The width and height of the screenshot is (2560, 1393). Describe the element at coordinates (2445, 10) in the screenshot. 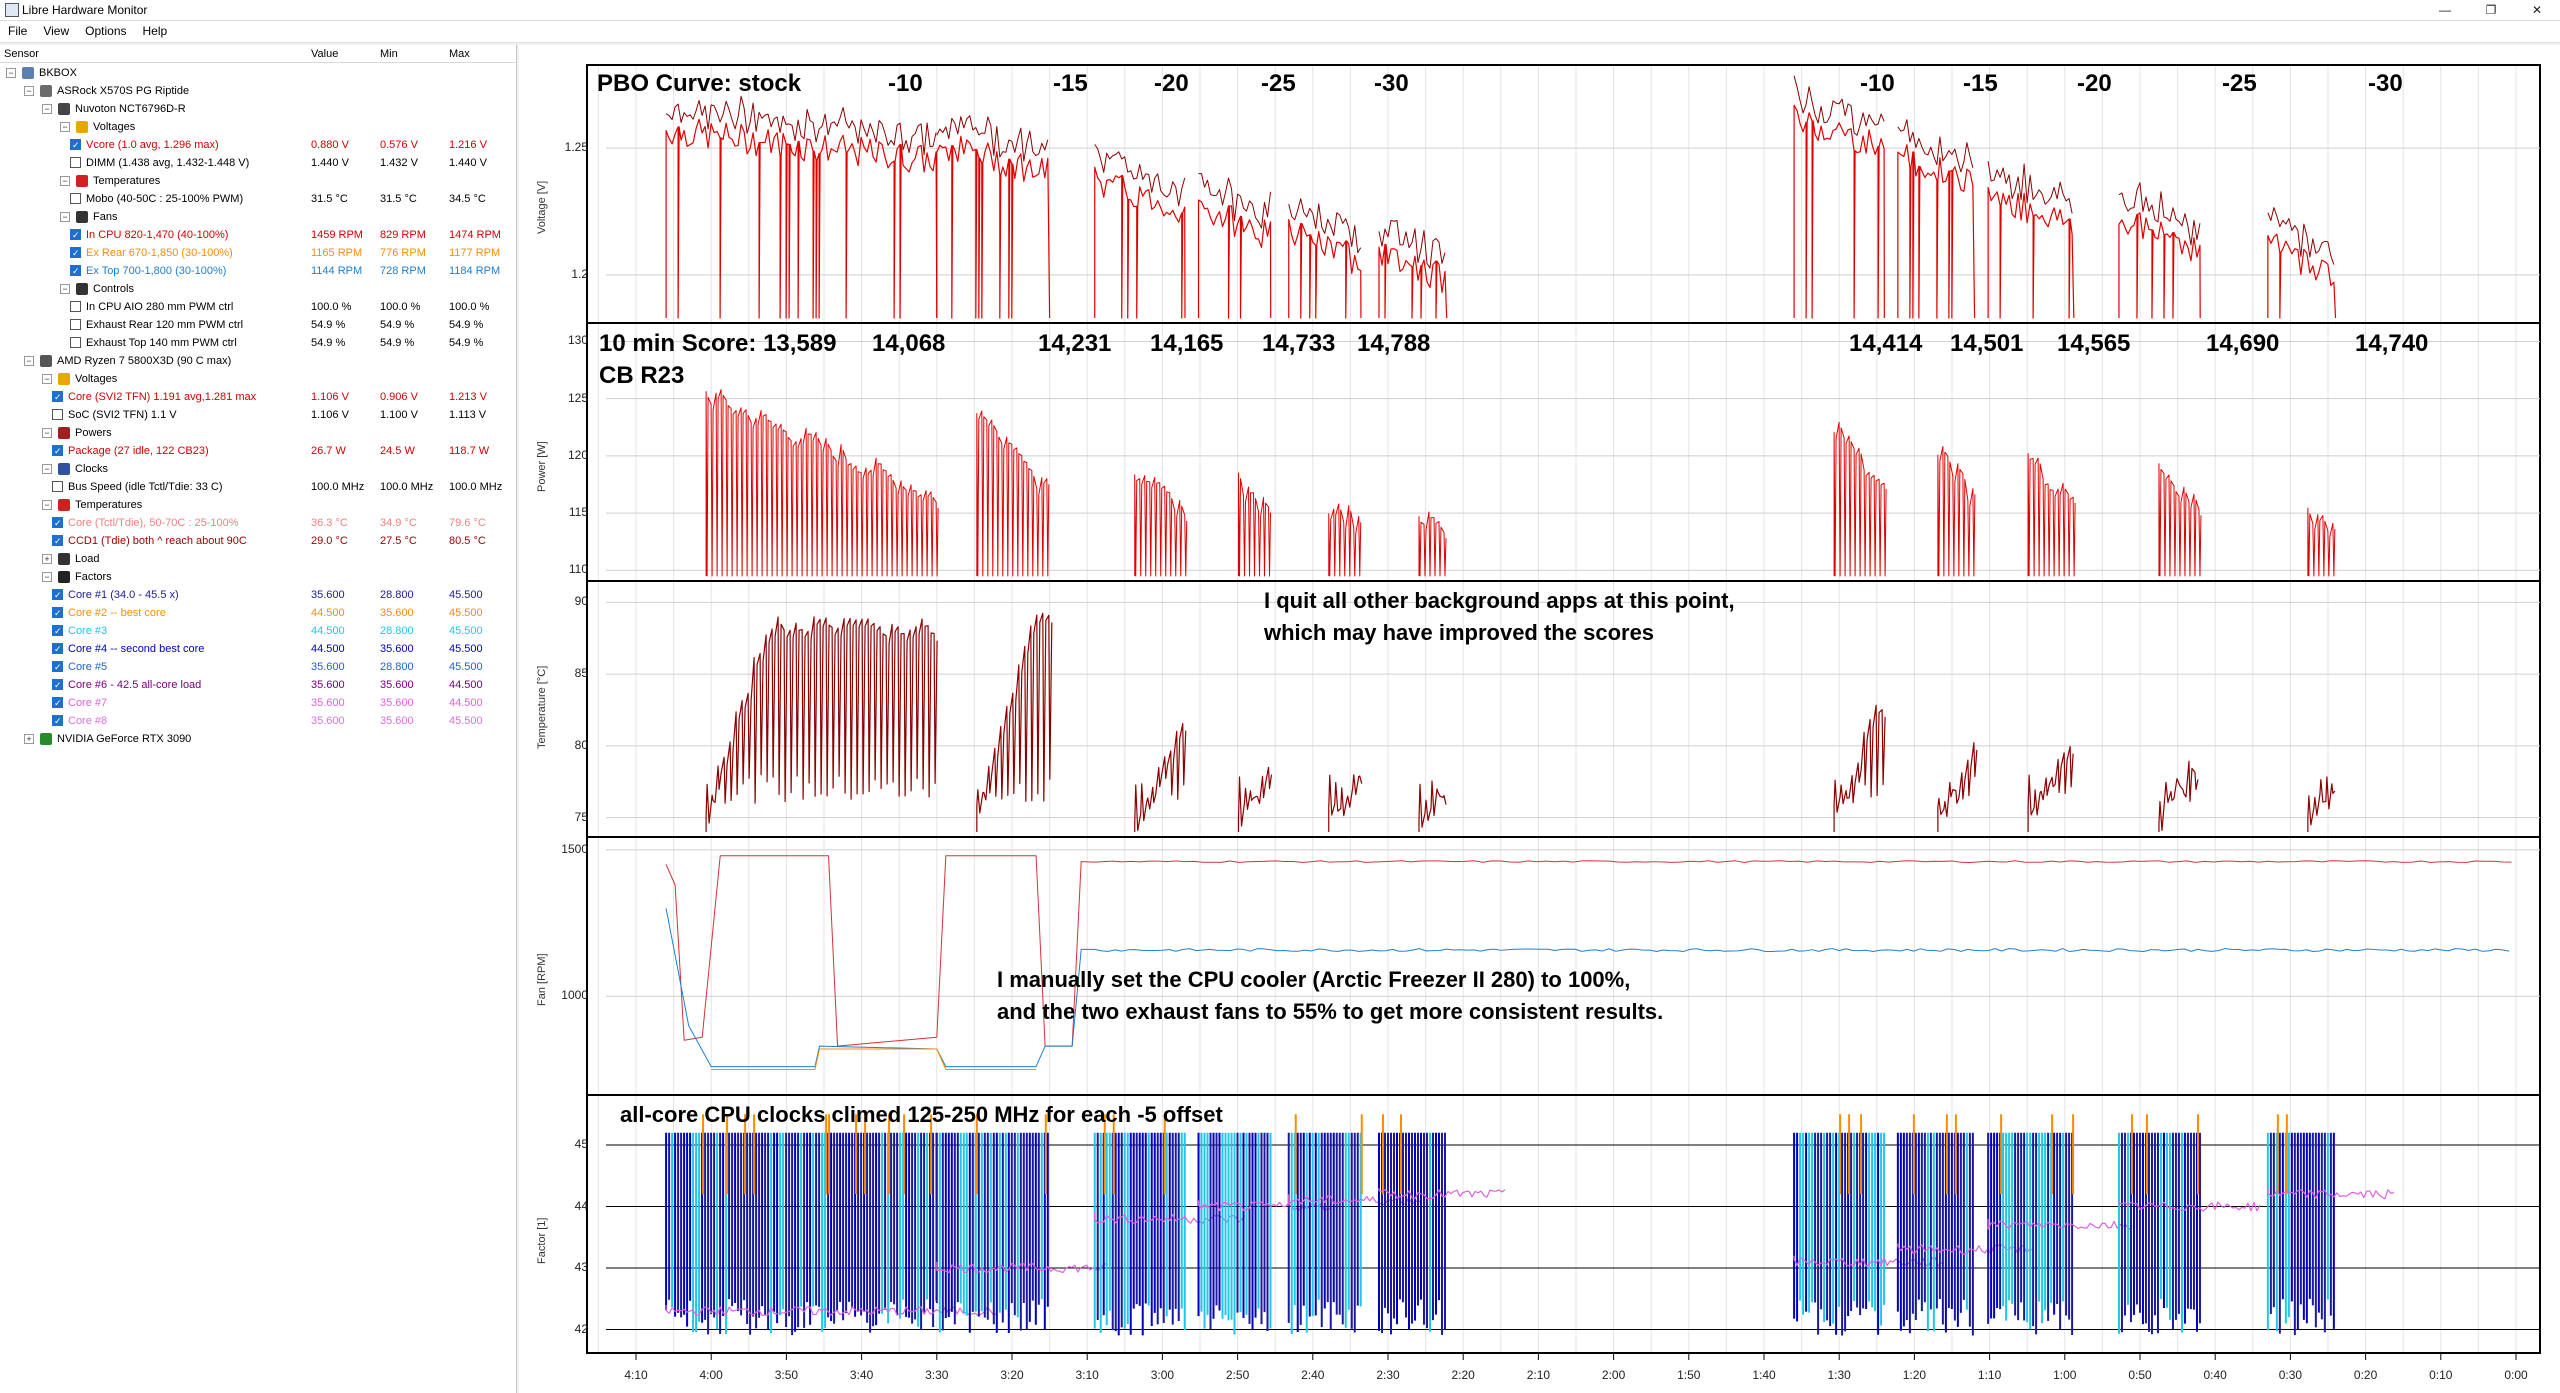

I see `minimize-button: —` at that location.